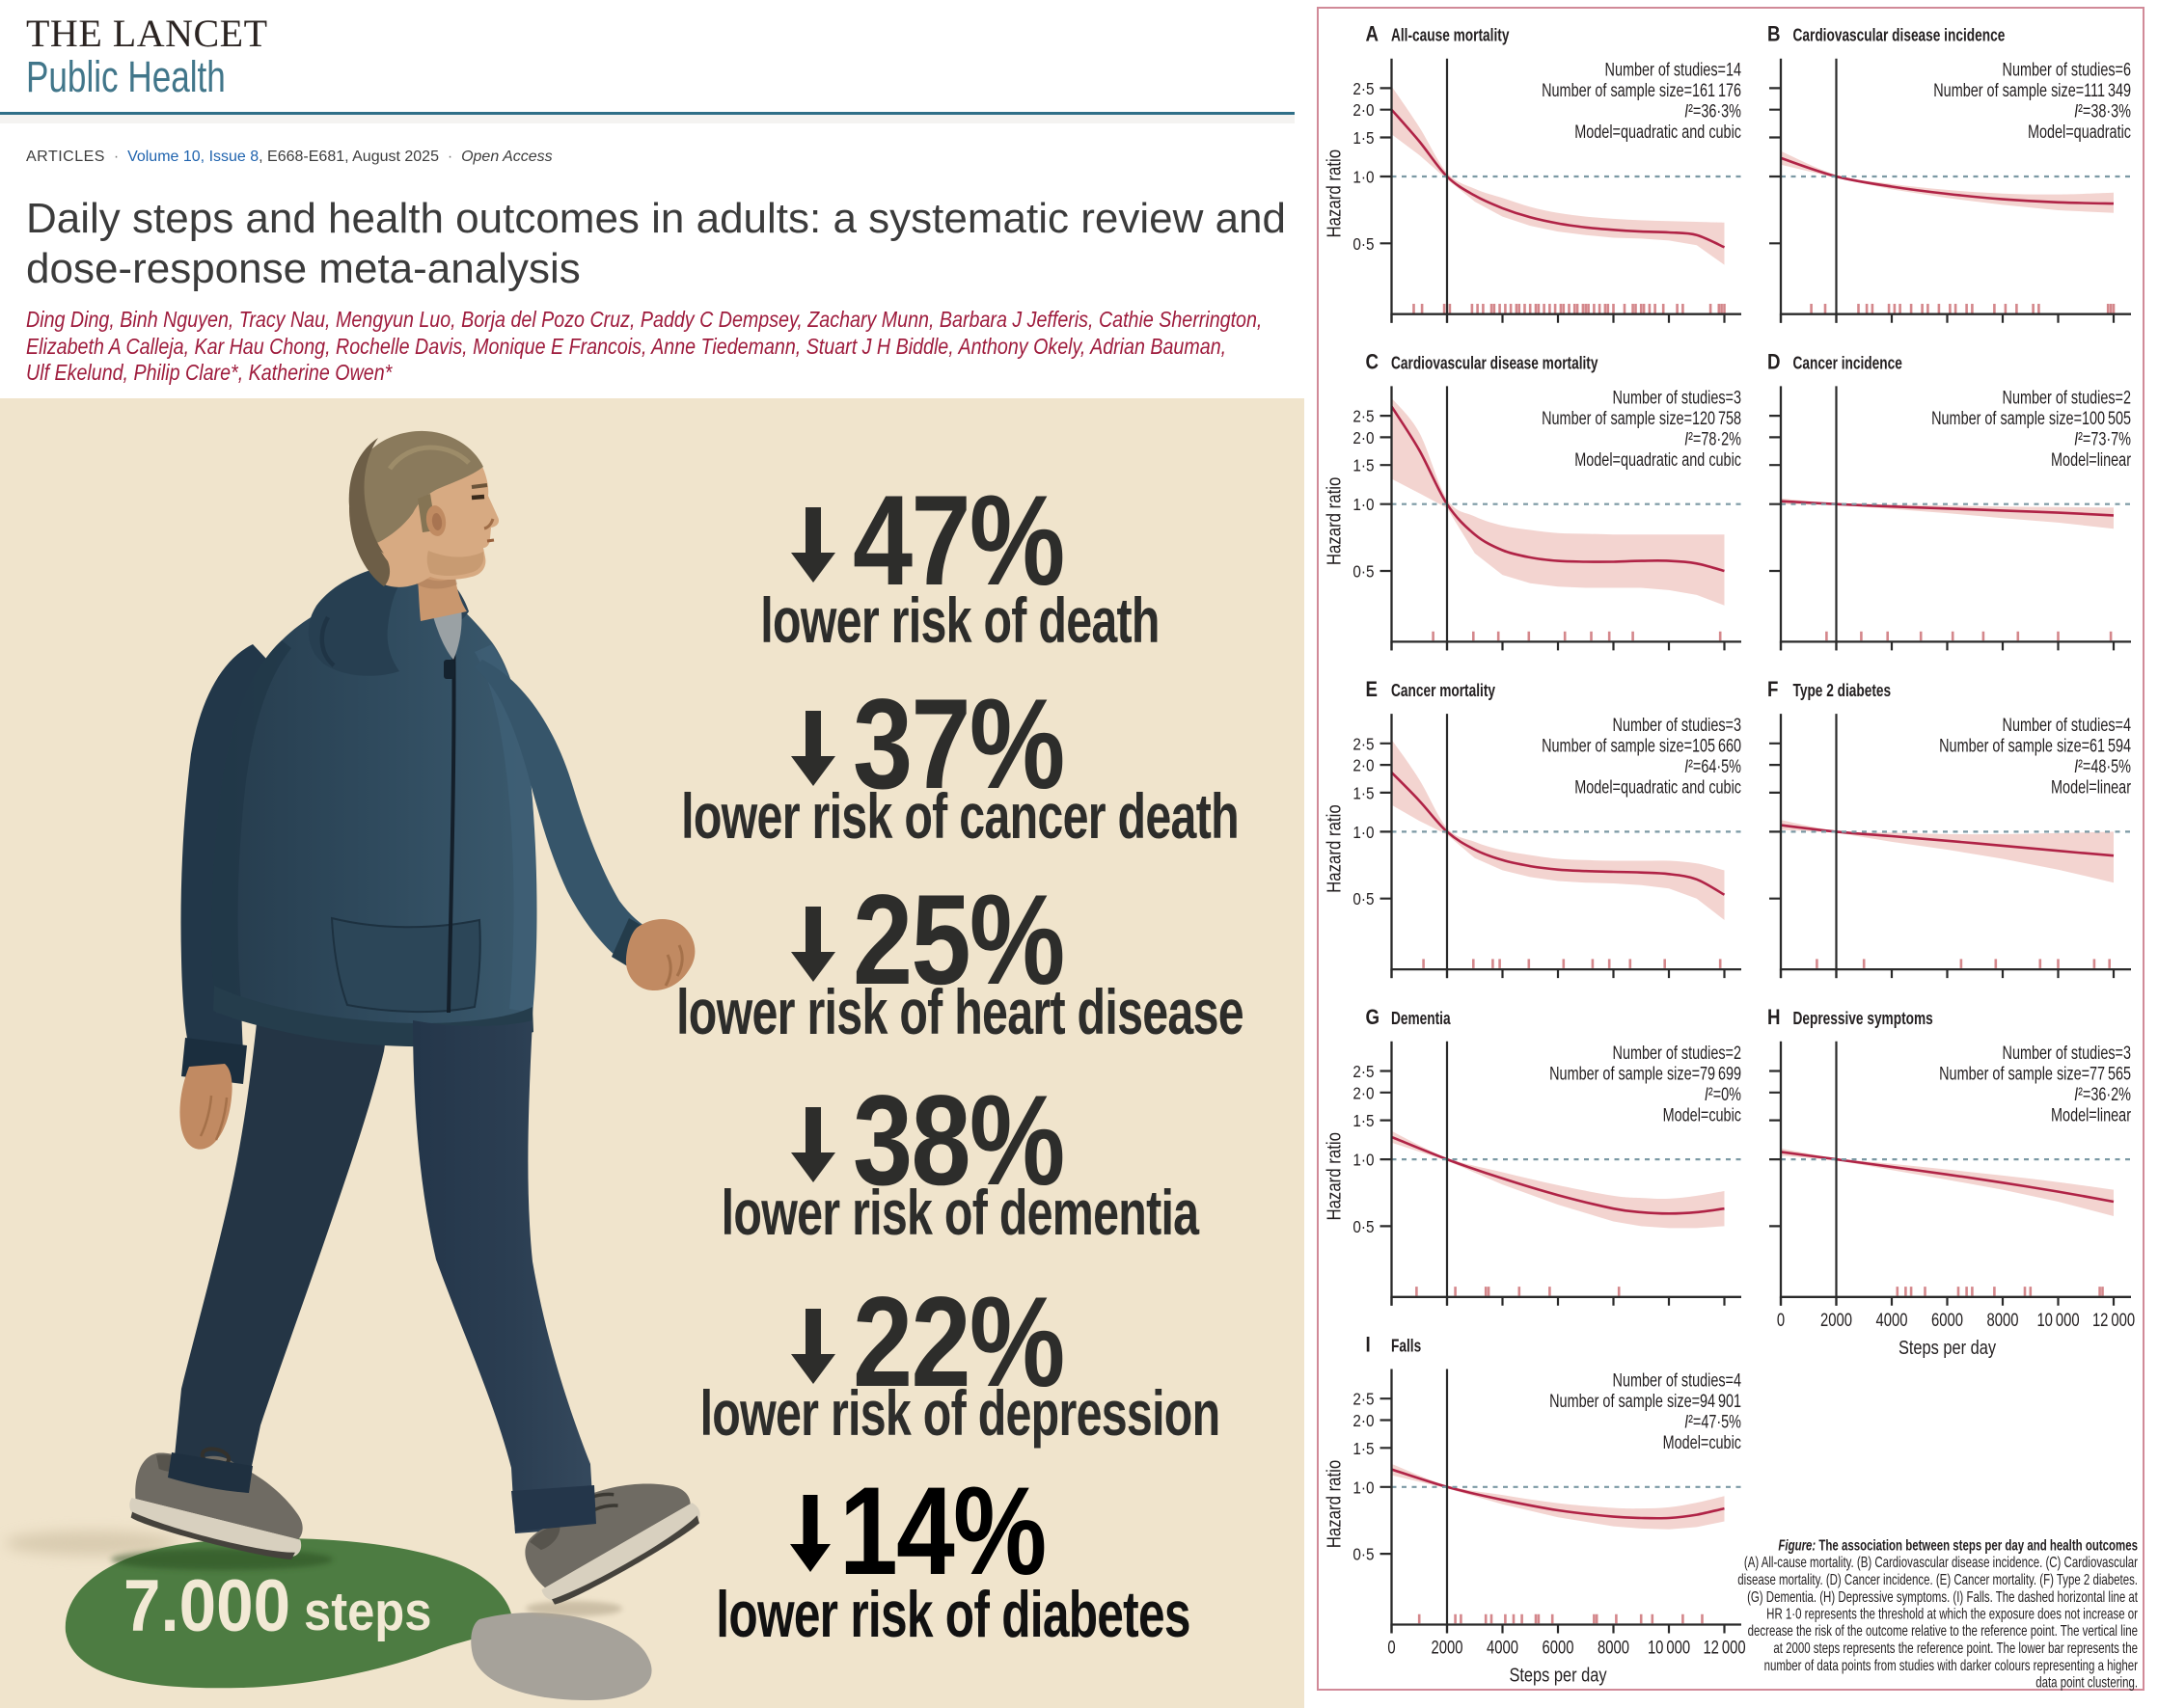 This screenshot has width=2158, height=1708. Describe the element at coordinates (1391, 1647) in the screenshot. I see `svg-text: 0` at that location.